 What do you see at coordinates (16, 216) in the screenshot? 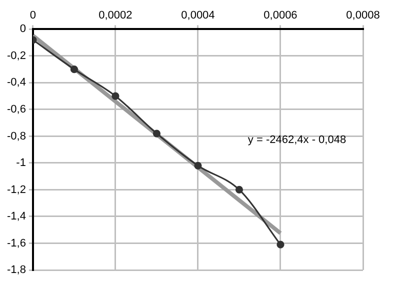
I see `y-tick-label: -1,4` at bounding box center [16, 216].